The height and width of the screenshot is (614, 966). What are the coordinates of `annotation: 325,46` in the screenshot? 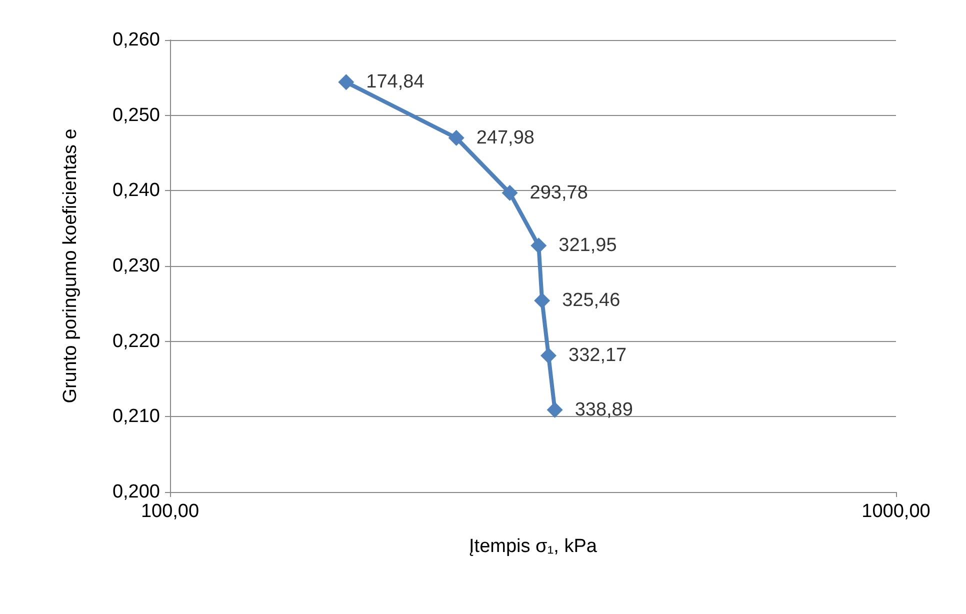 It's located at (591, 301).